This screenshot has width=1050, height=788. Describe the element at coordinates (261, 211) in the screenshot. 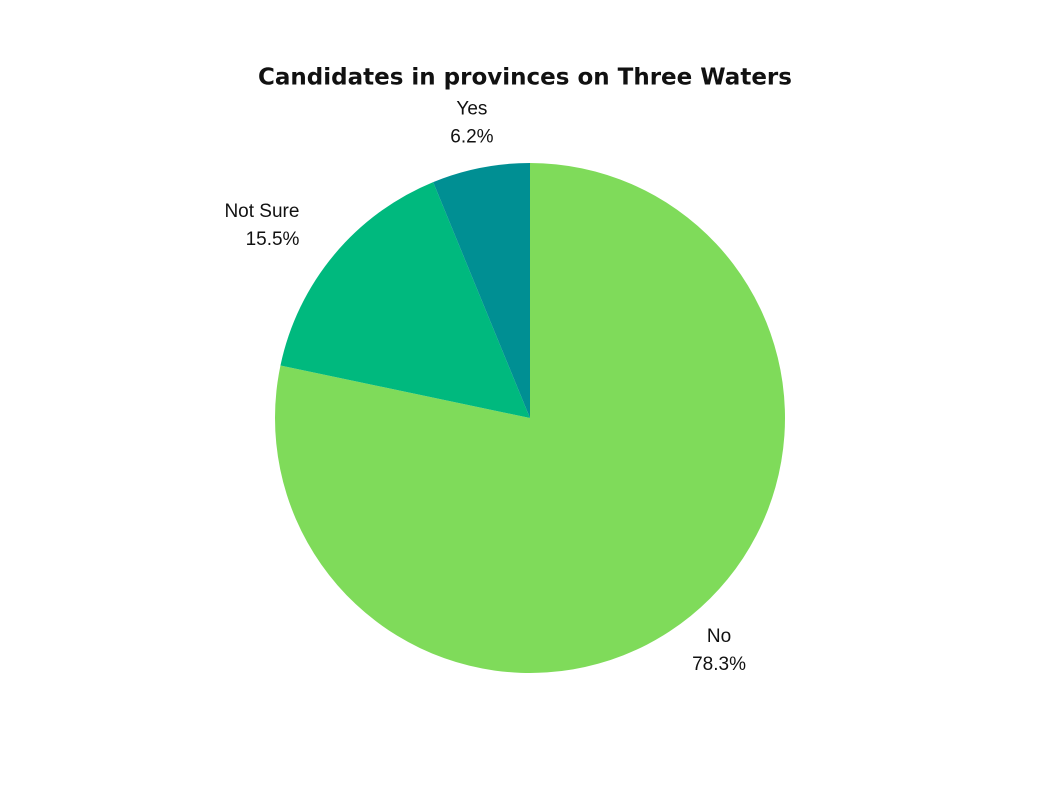

I see `slice-label: Not Sure` at that location.